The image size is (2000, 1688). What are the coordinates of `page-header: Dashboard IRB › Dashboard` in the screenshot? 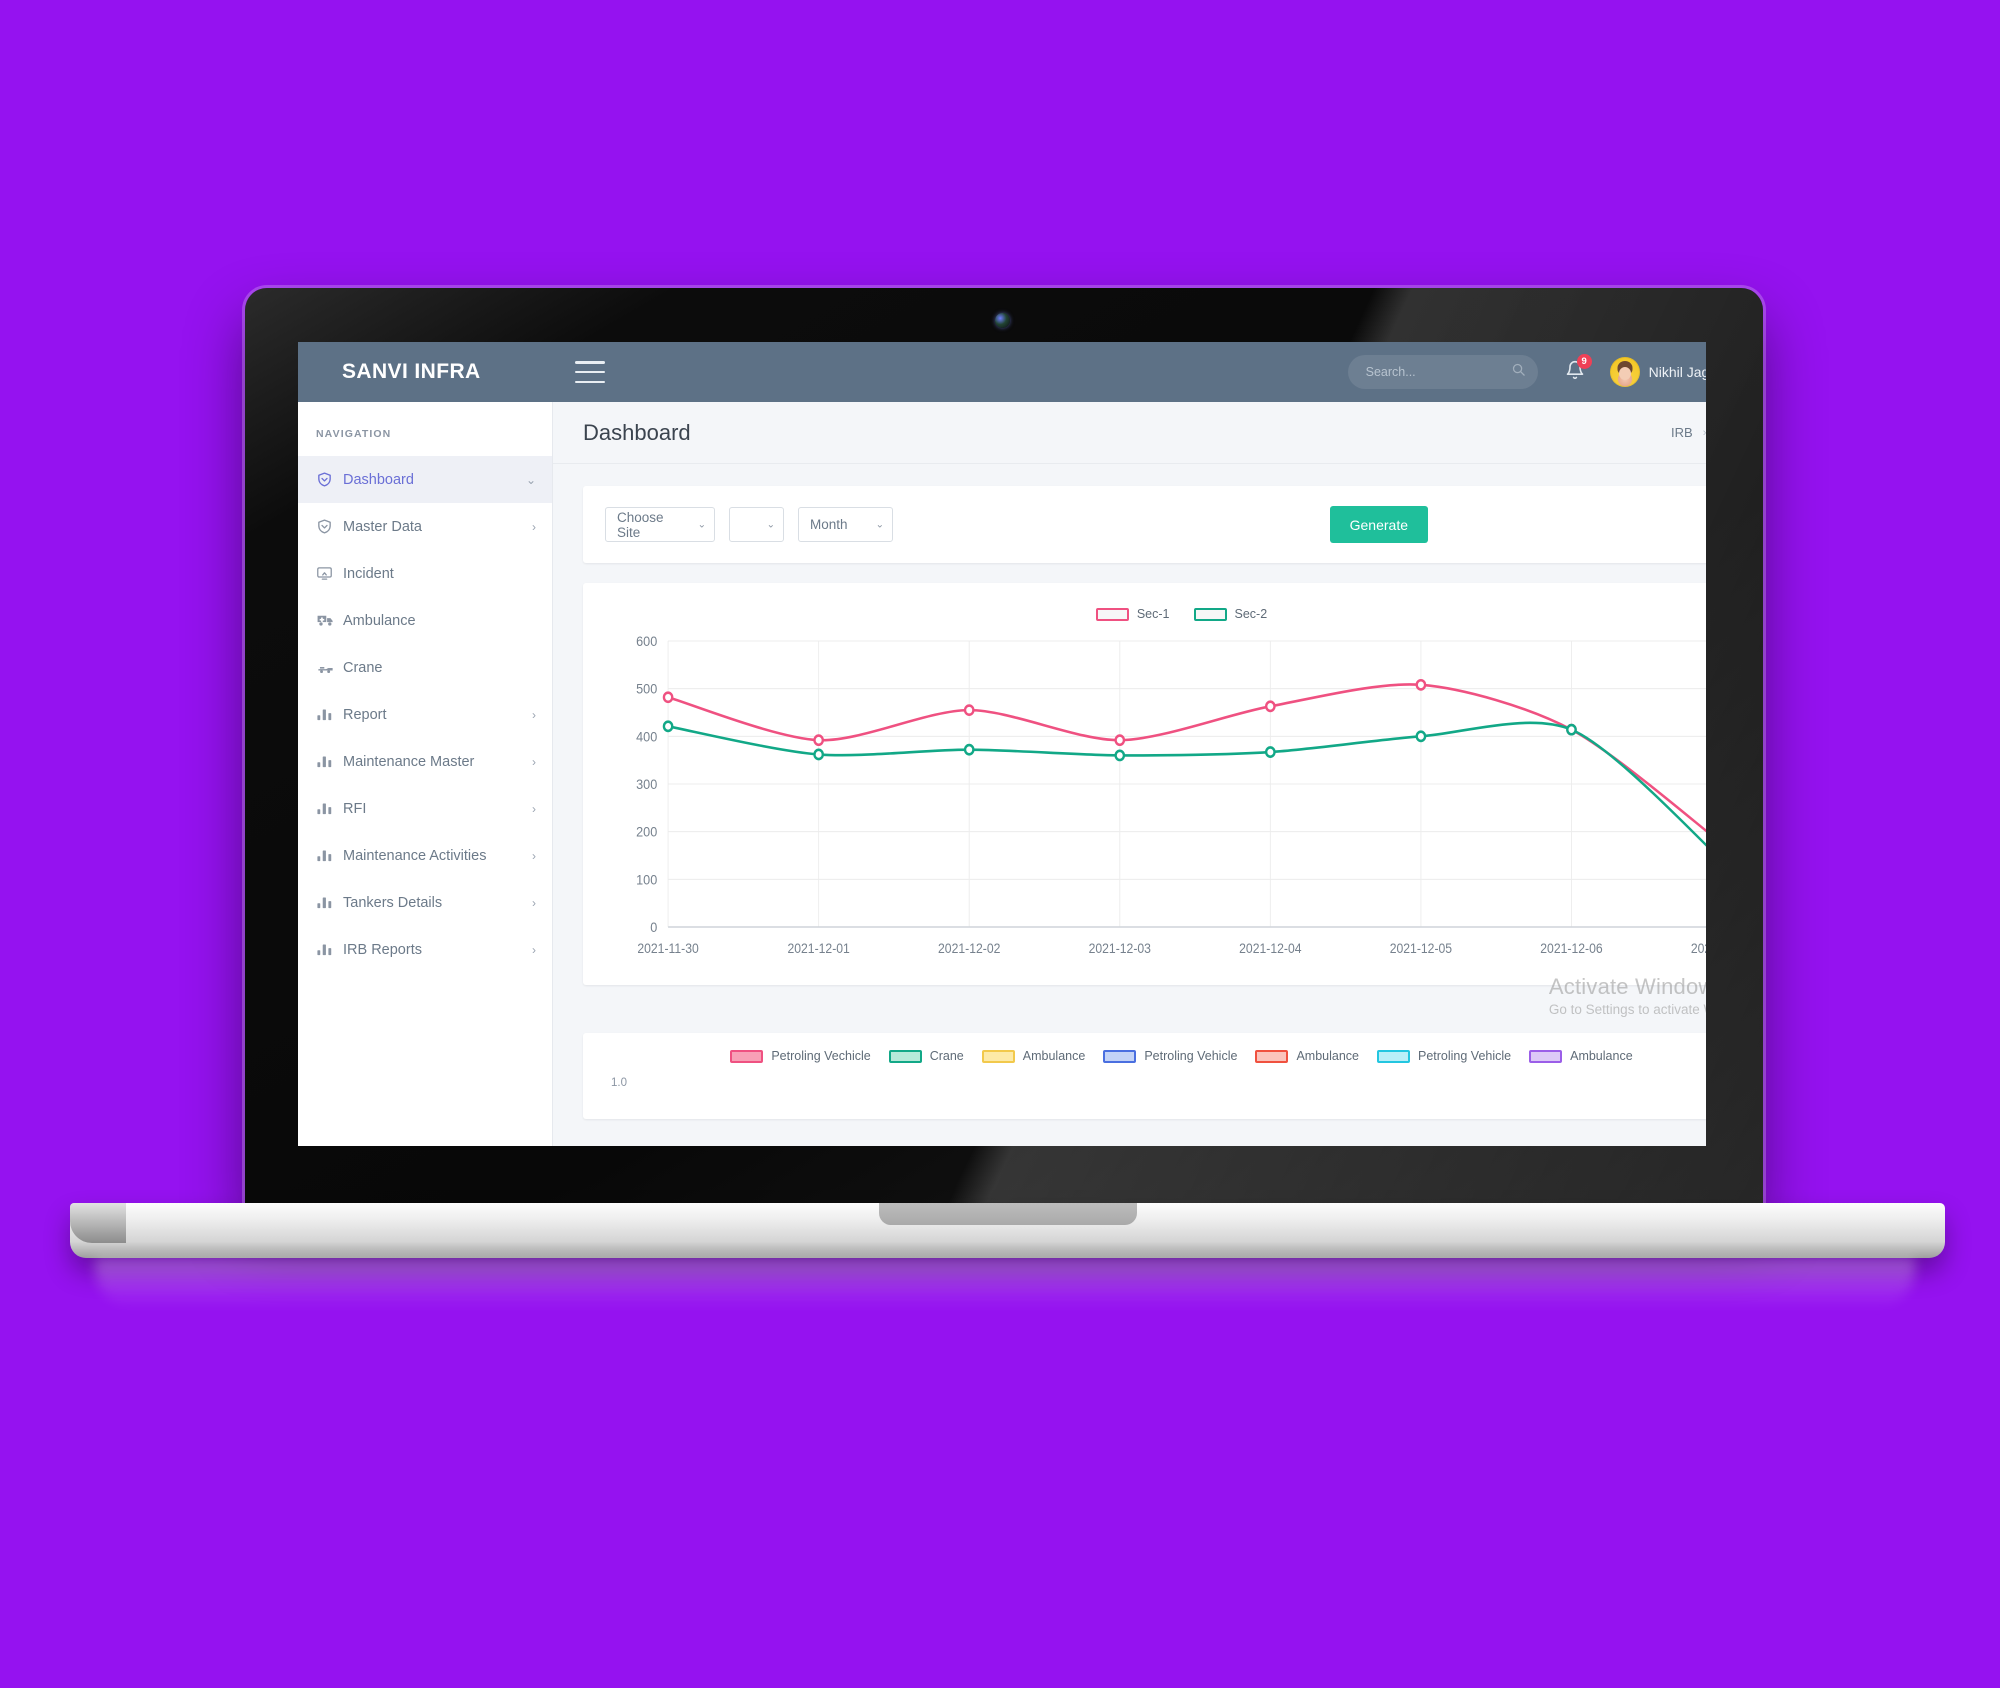 It's located at (1129, 433).